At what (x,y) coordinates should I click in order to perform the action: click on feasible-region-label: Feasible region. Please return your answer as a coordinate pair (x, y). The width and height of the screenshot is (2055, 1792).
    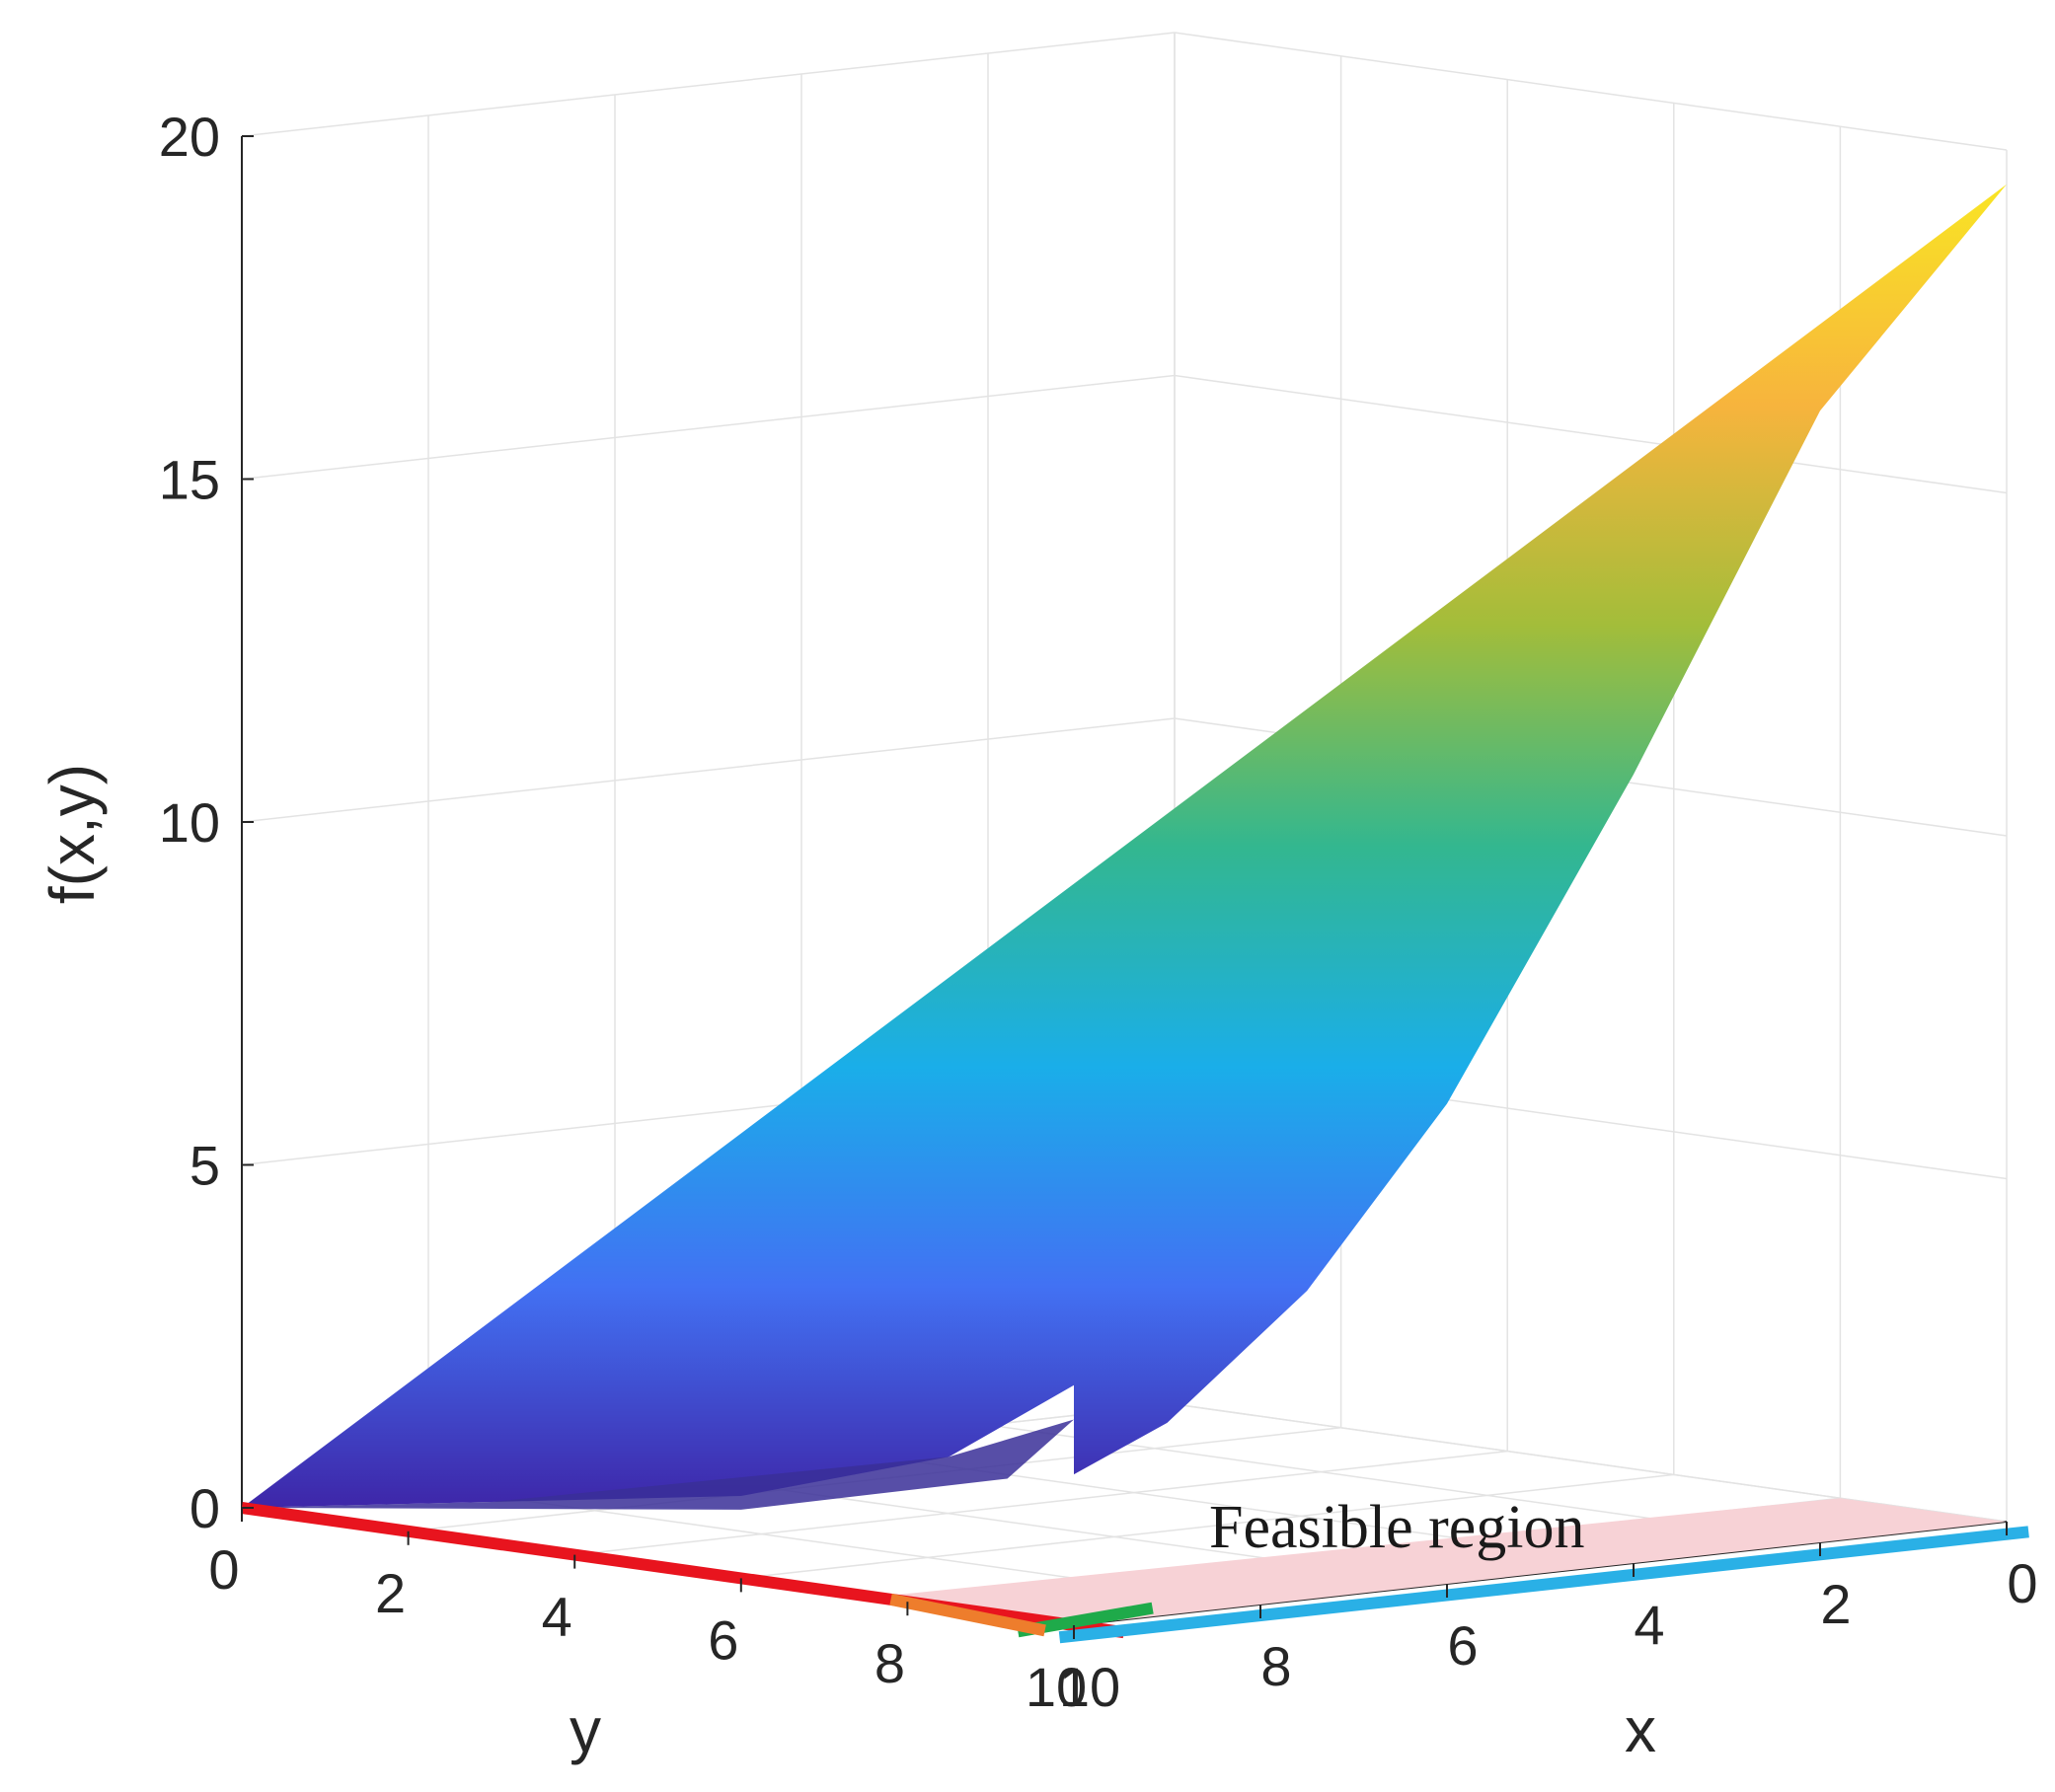
    Looking at the image, I should click on (1397, 1528).